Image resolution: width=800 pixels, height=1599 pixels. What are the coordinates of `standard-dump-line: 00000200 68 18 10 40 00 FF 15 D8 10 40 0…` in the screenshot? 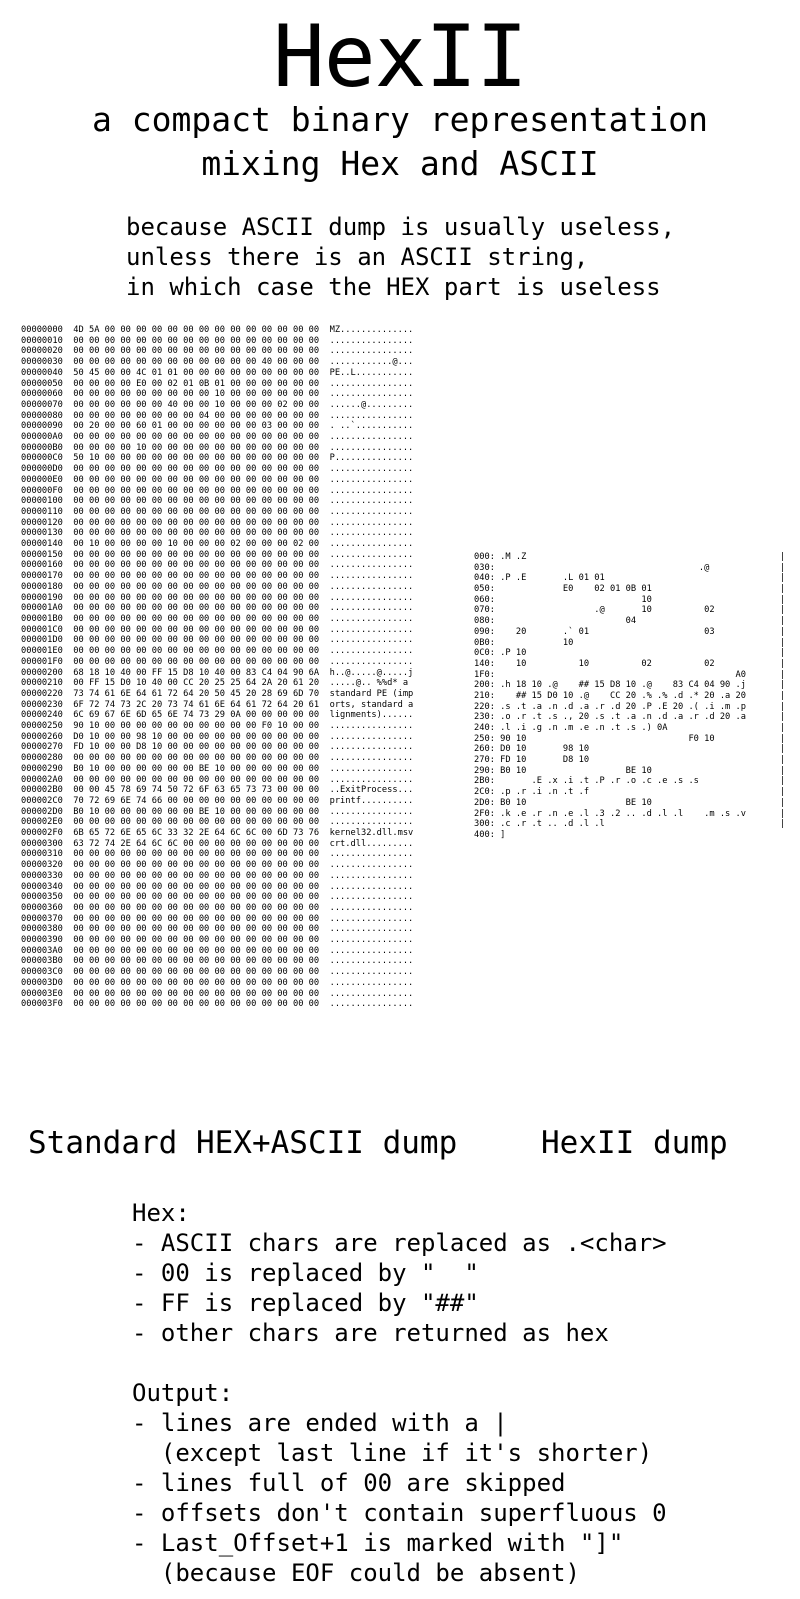 It's located at (217, 672).